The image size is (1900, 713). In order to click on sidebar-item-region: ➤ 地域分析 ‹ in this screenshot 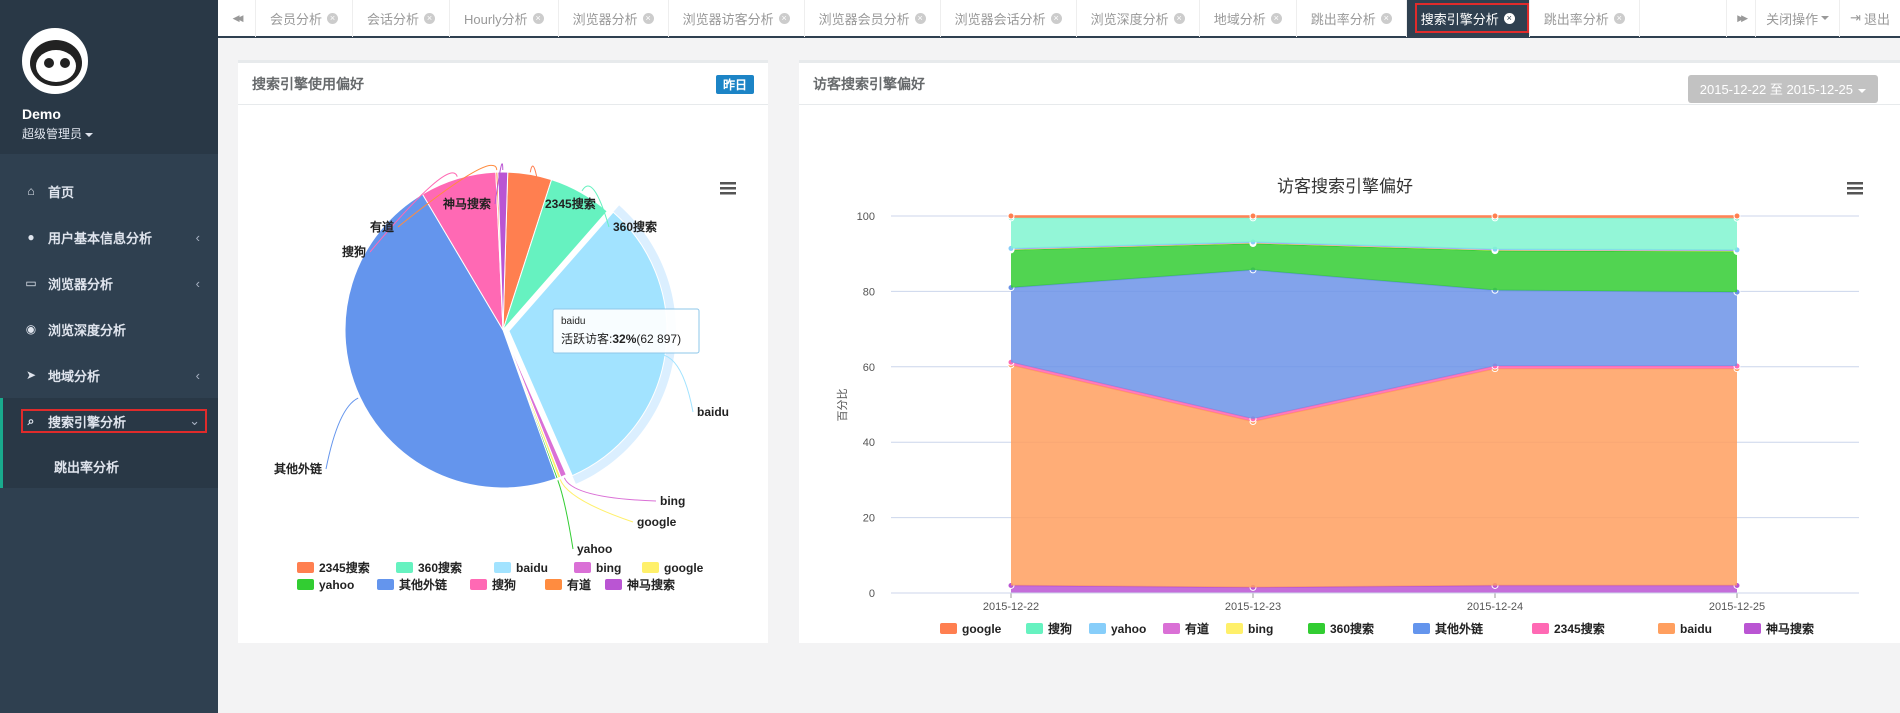, I will do `click(109, 375)`.